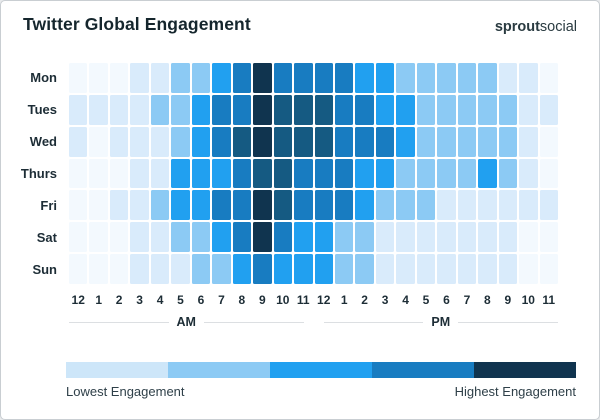 The width and height of the screenshot is (600, 420). I want to click on period-pm: PM, so click(441, 322).